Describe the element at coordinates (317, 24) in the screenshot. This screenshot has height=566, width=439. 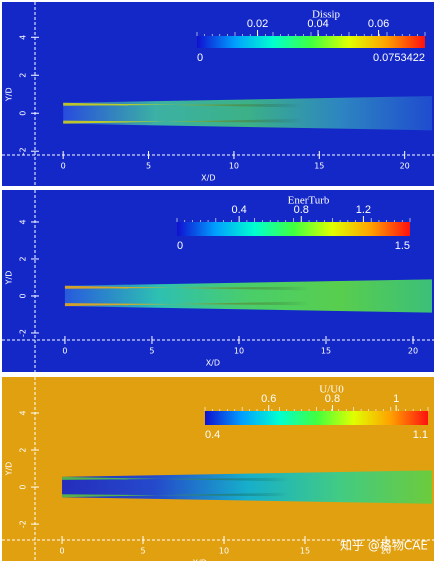
I see `colorbar-tick-label: 0.04` at that location.